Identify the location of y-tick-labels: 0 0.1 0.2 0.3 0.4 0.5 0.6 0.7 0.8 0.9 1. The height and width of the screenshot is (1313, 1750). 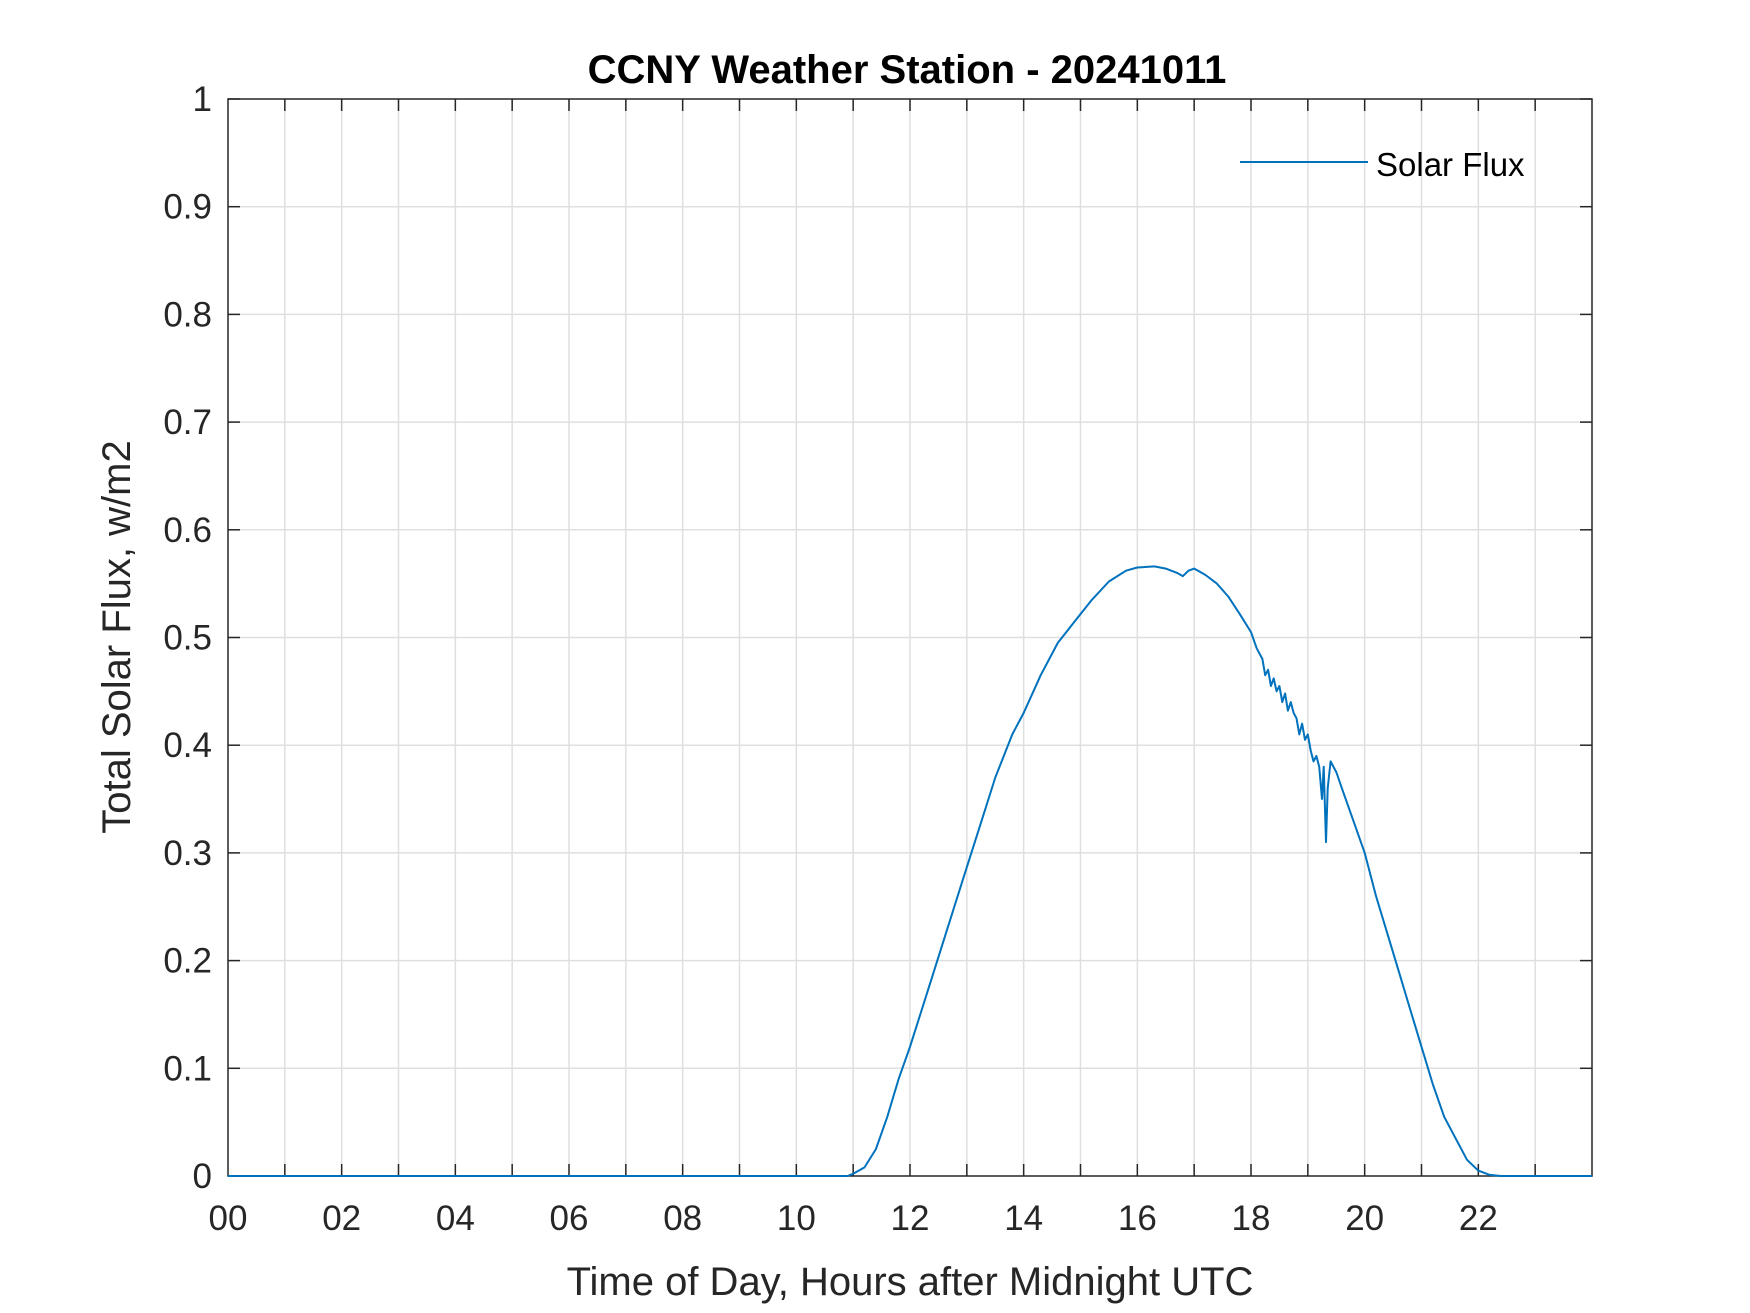
(187, 638).